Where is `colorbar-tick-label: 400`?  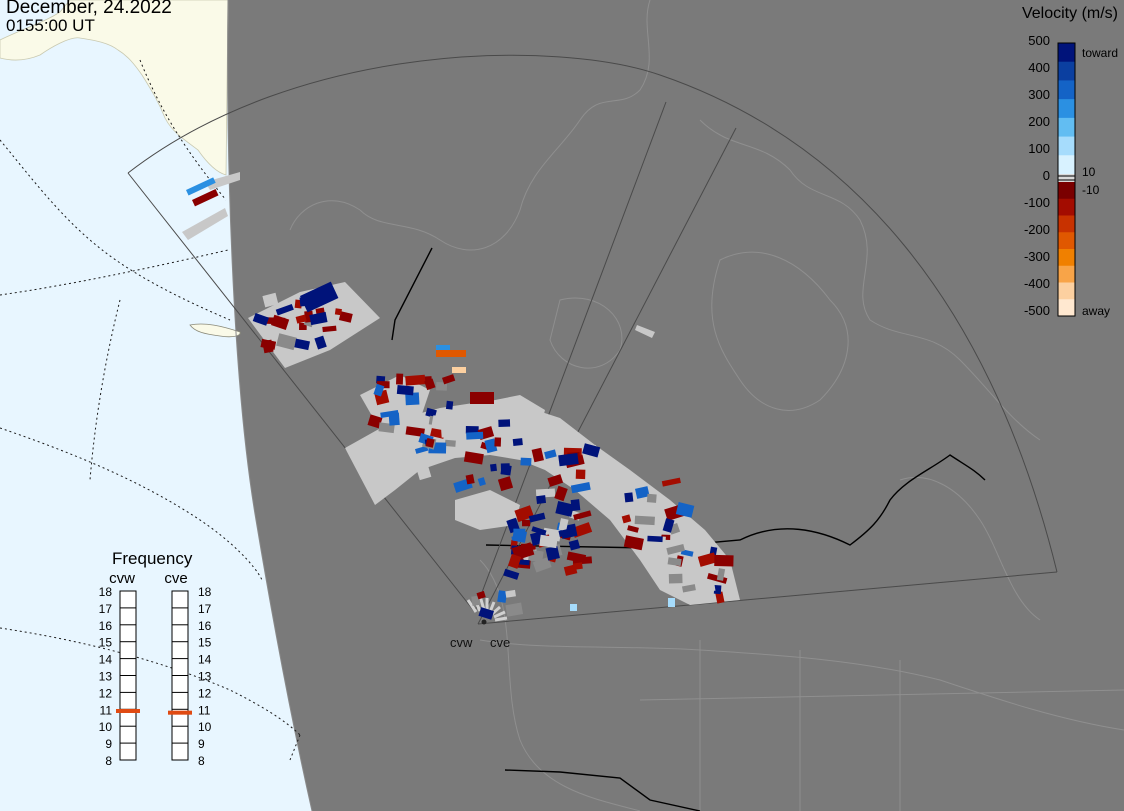 colorbar-tick-label: 400 is located at coordinates (1039, 67).